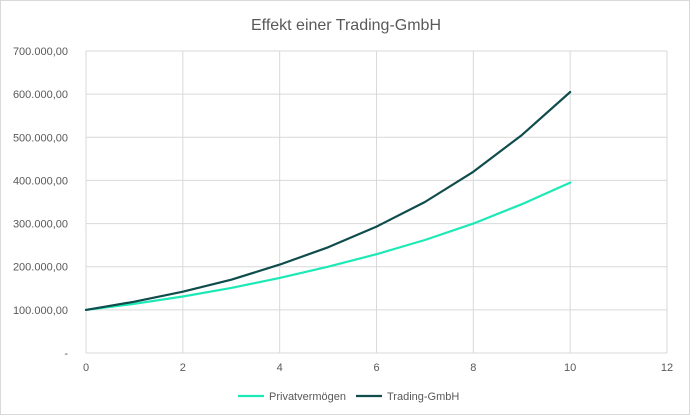  What do you see at coordinates (376, 368) in the screenshot?
I see `x-tick-label: 6` at bounding box center [376, 368].